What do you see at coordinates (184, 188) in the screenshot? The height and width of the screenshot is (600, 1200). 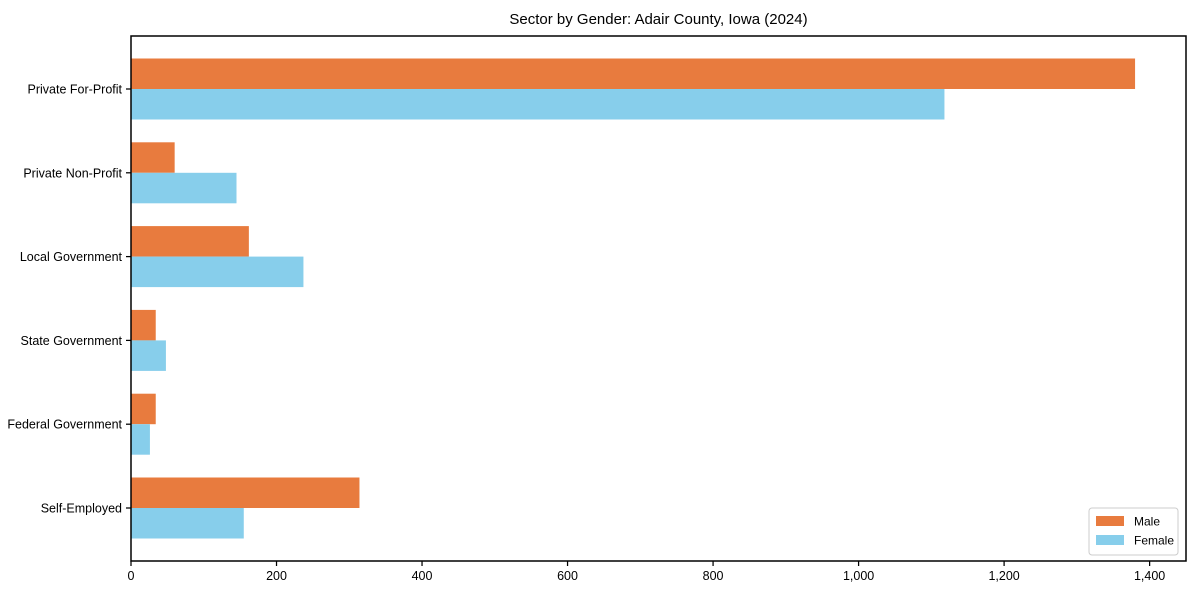 I see `bar-female-private-non-profit` at bounding box center [184, 188].